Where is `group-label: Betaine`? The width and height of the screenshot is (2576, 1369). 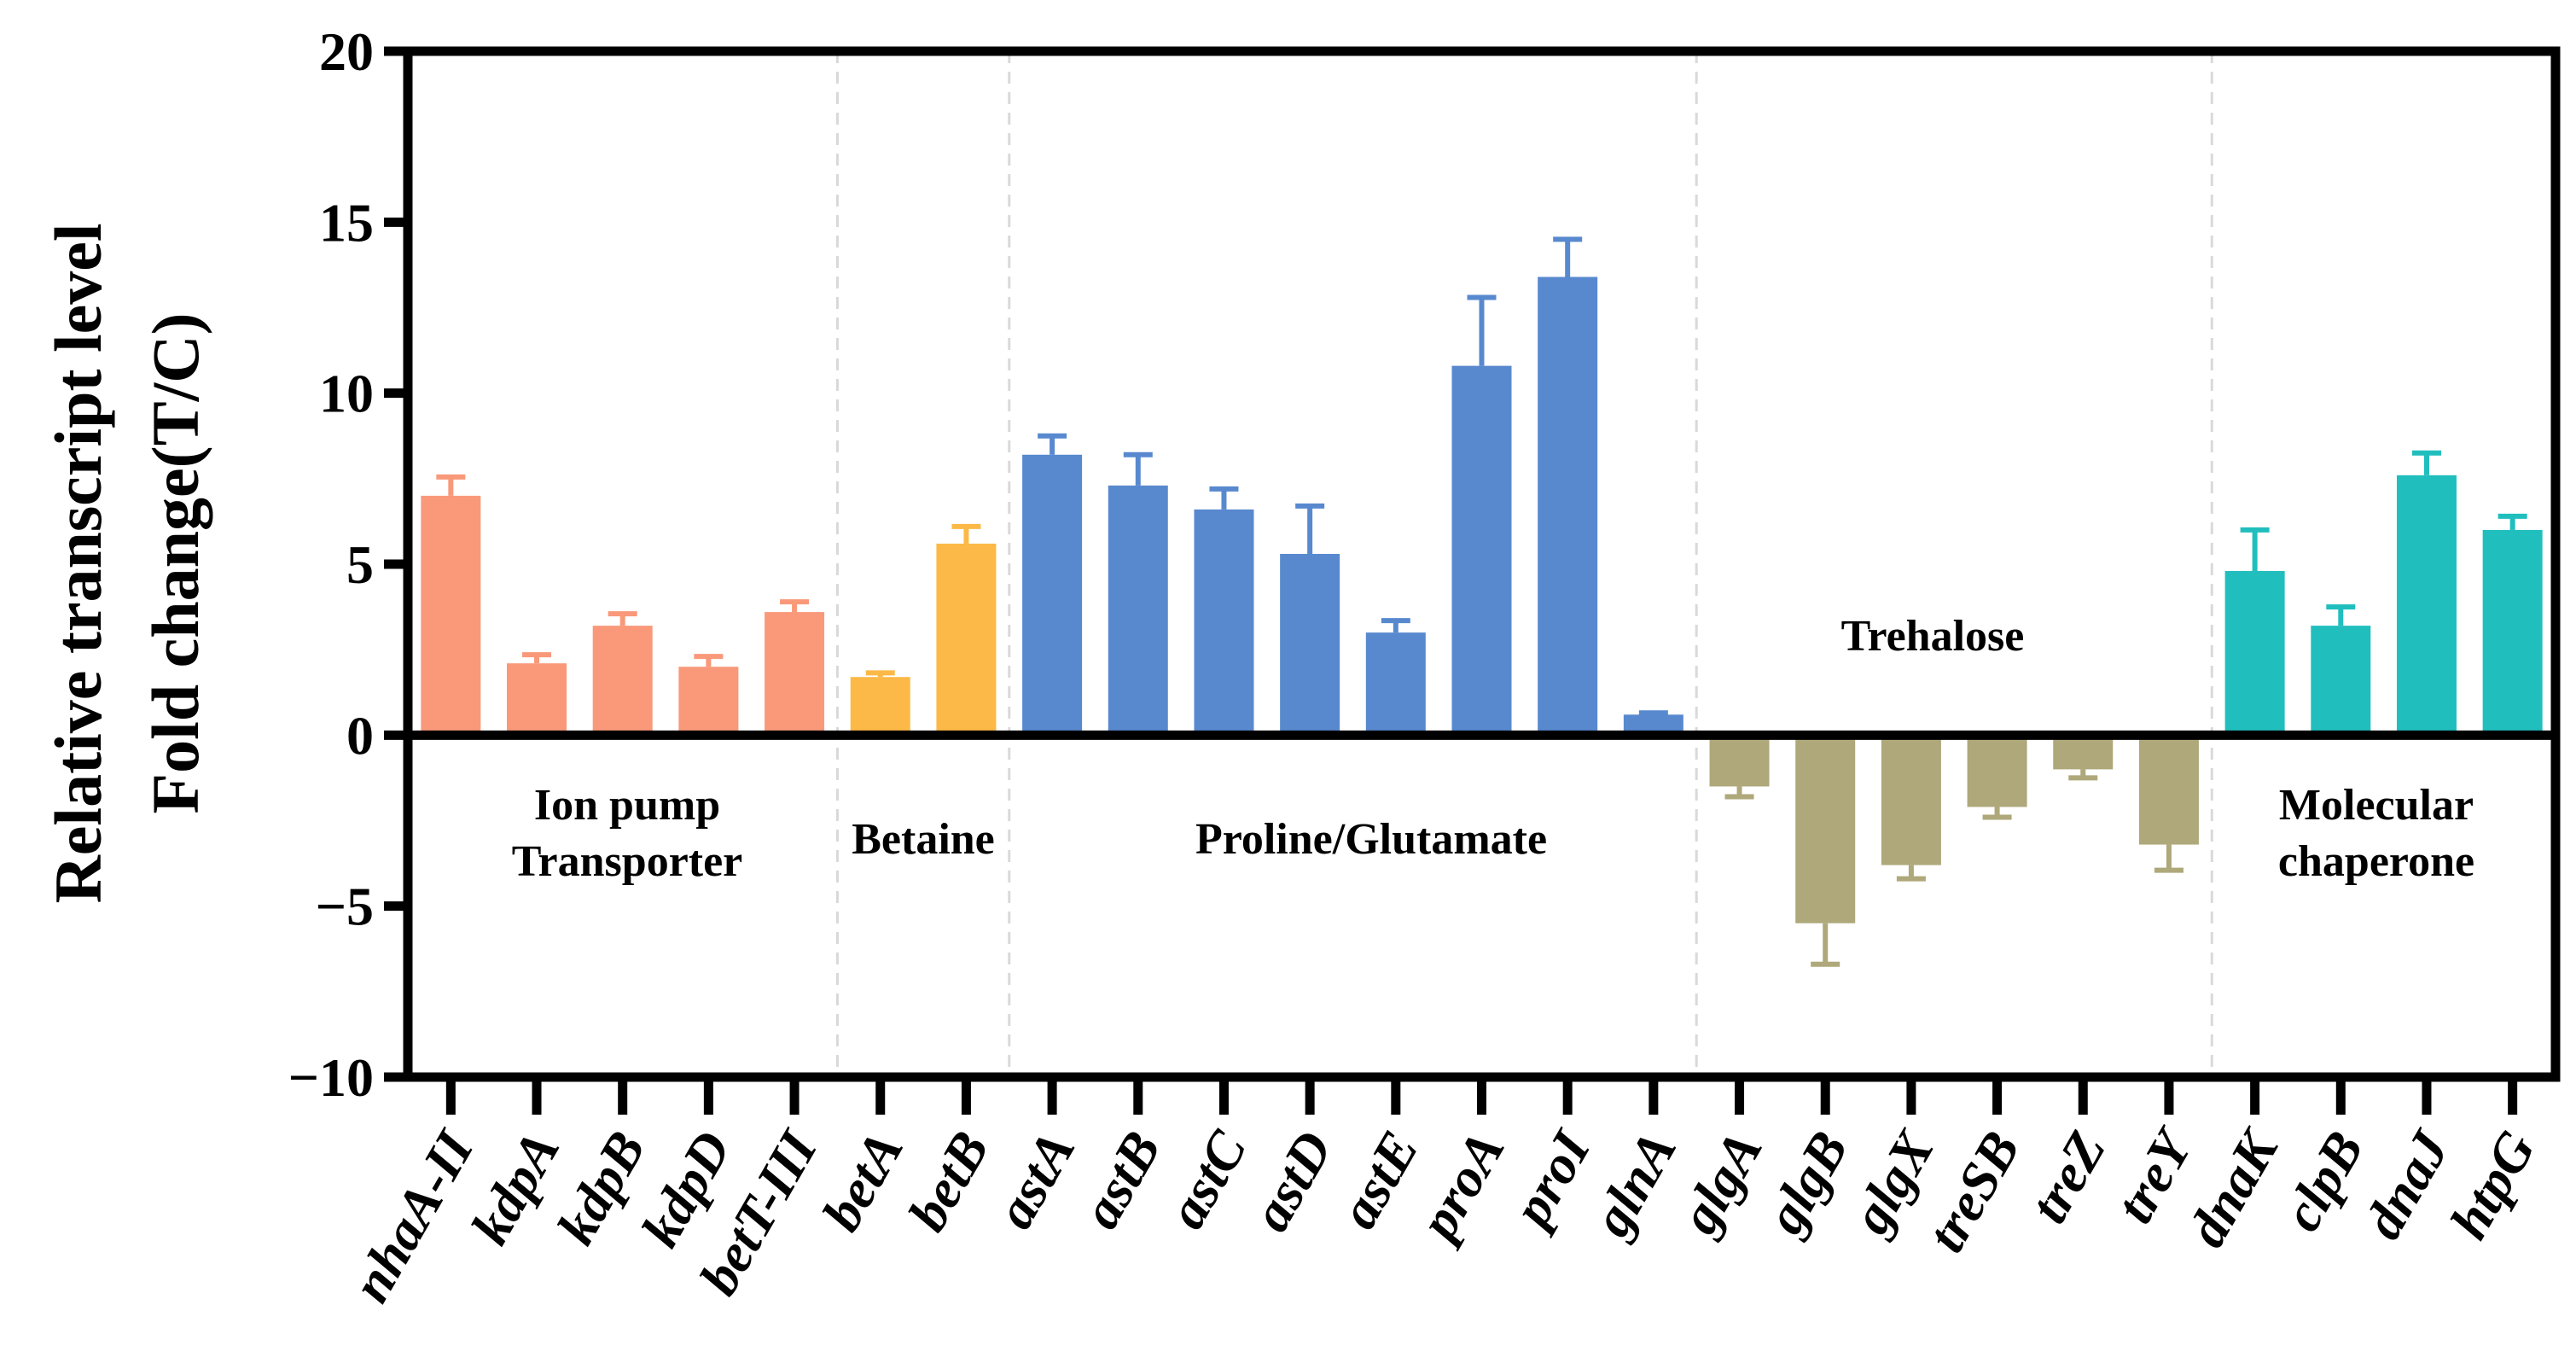 group-label: Betaine is located at coordinates (923, 840).